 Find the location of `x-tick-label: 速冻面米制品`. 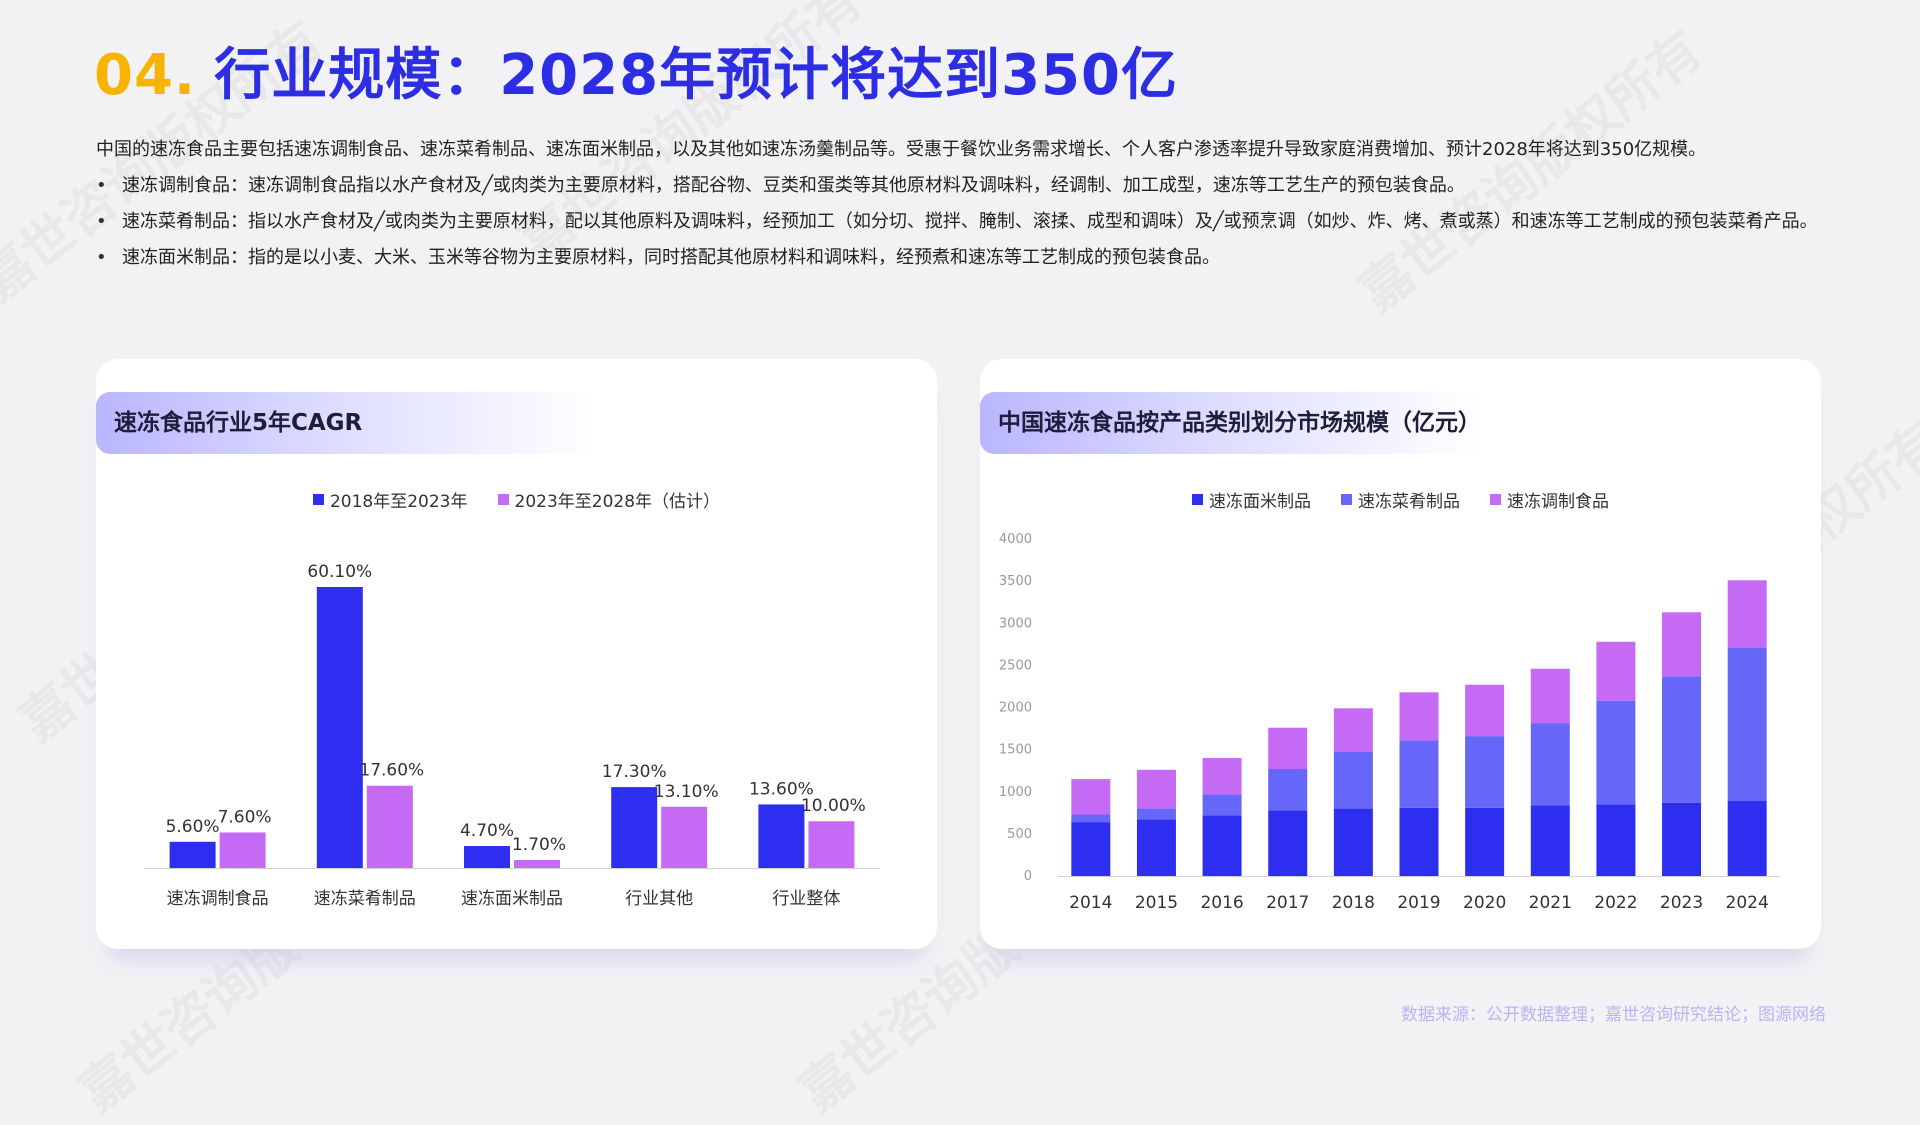

x-tick-label: 速冻面米制品 is located at coordinates (512, 899).